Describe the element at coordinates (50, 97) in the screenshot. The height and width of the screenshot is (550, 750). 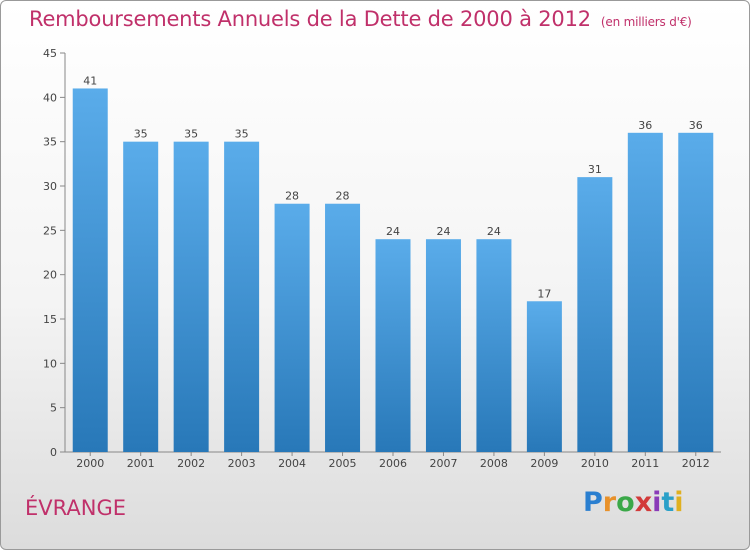
I see `y-tick-label: 40` at that location.